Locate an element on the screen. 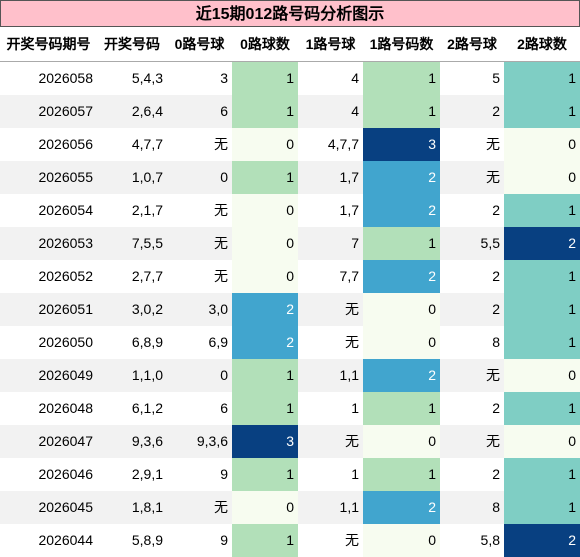 The height and width of the screenshot is (557, 580). table-row: 2026045 1,8,1 无 0 1,1 2 8 1 is located at coordinates (290, 507).